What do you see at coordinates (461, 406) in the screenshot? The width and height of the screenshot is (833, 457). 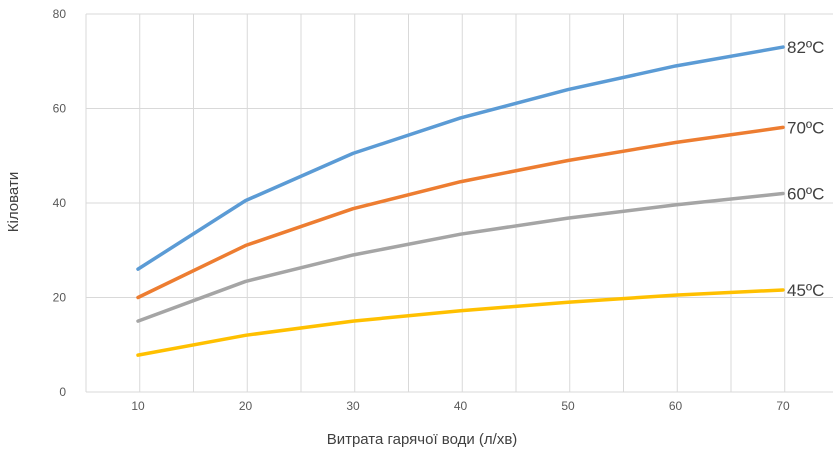 I see `x-tick-label: 40` at bounding box center [461, 406].